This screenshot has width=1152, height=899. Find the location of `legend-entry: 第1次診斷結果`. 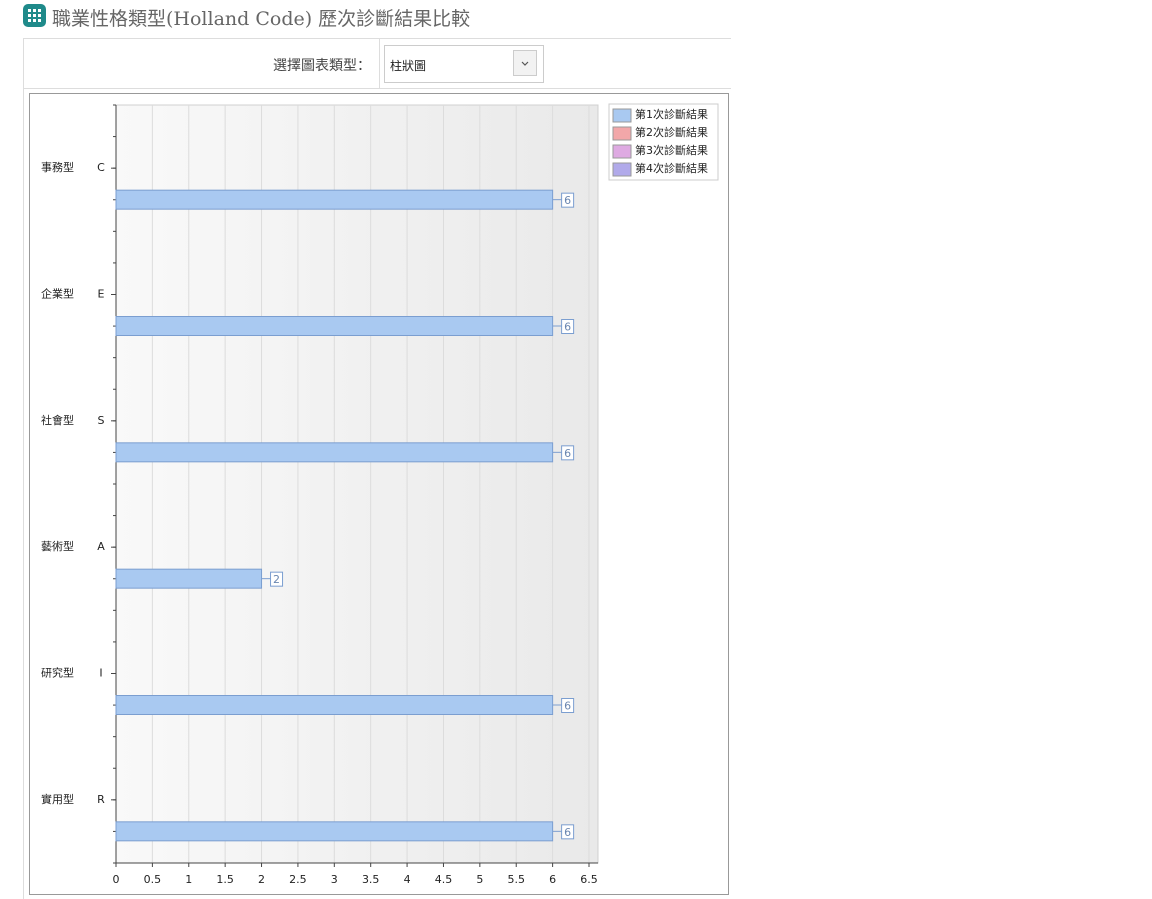

legend-entry: 第1次診斷結果 is located at coordinates (671, 114).